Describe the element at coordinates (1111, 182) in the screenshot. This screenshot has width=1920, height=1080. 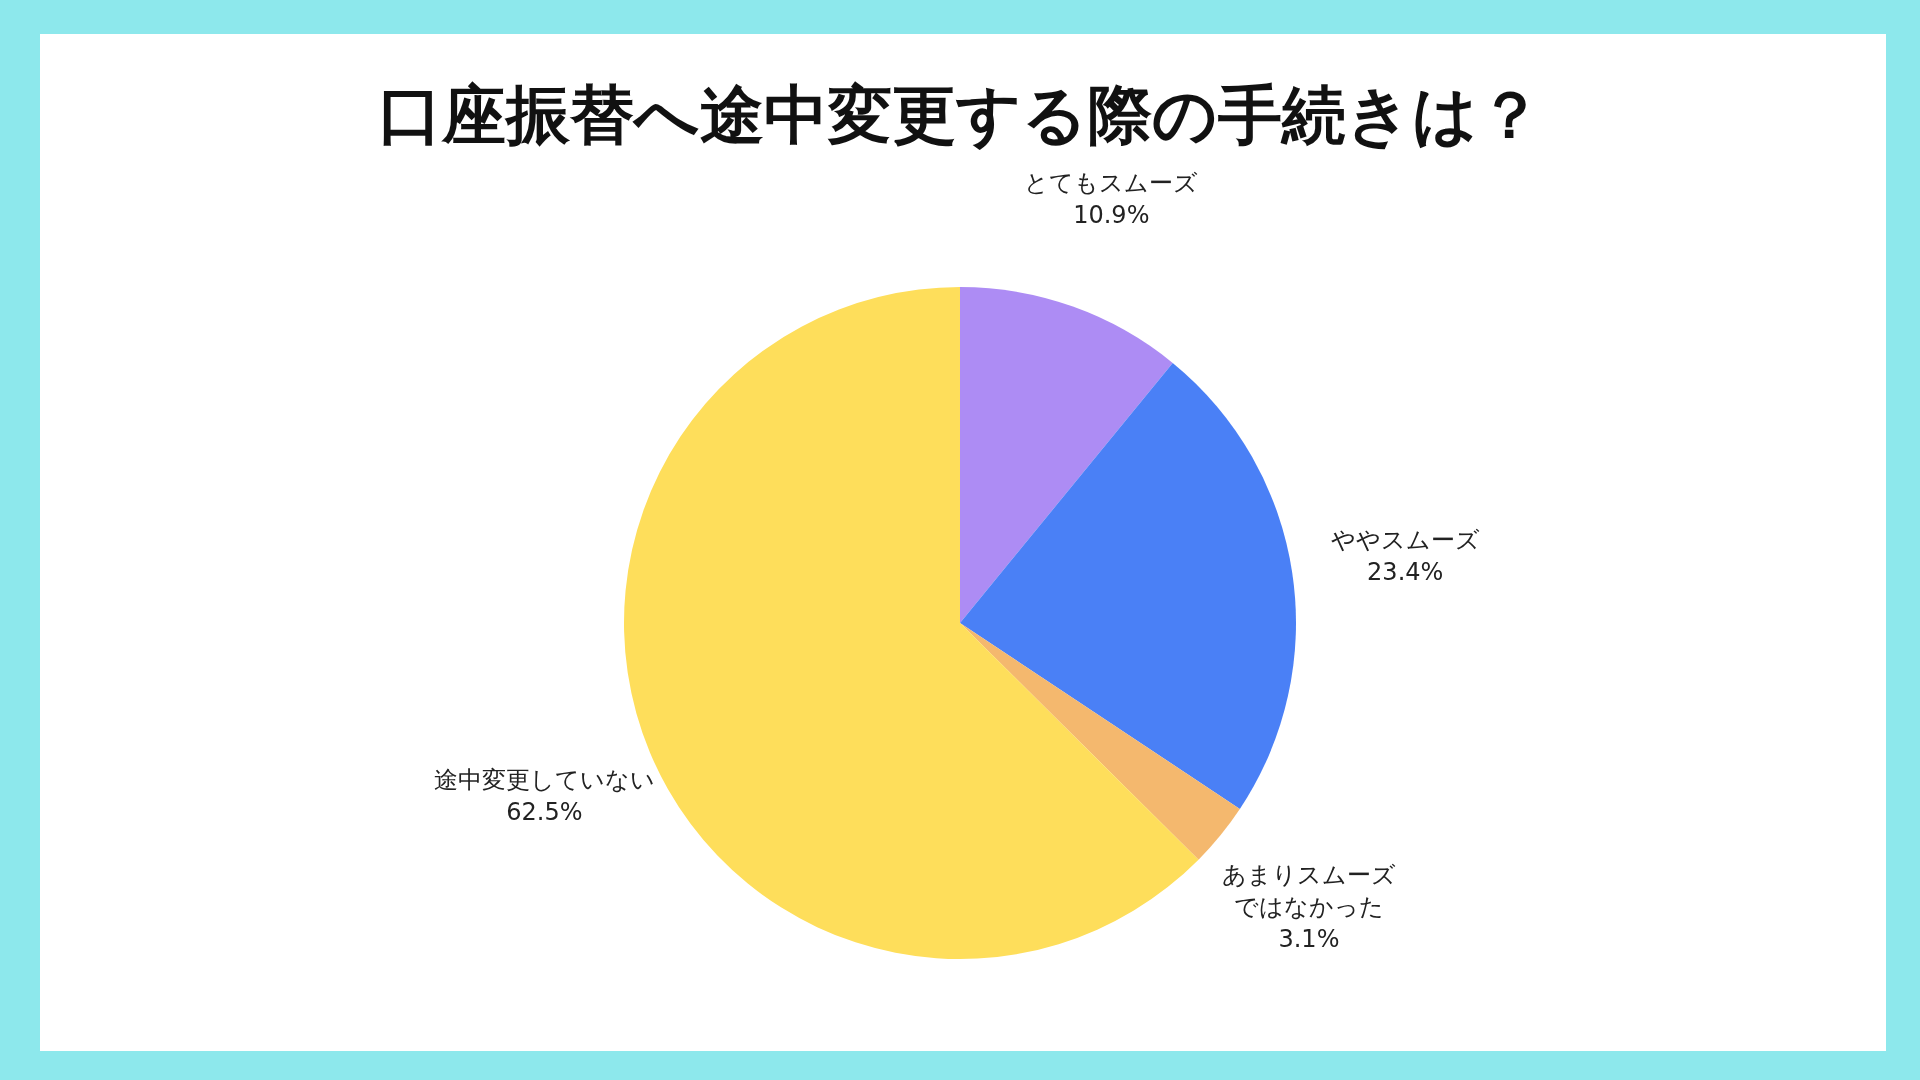
I see `slice-label: とてもスムーズ` at that location.